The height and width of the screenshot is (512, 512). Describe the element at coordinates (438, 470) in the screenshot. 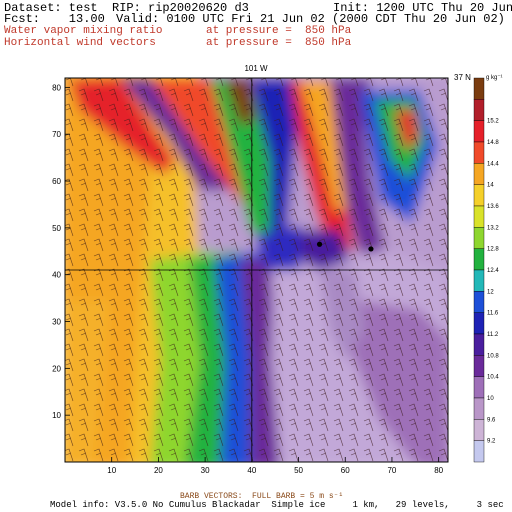

I see `x-tick-label: 80` at that location.